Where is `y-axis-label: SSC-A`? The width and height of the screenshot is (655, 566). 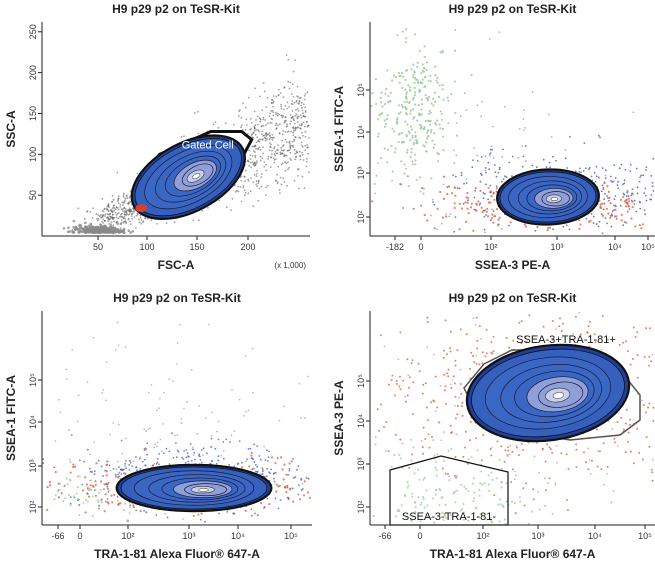
y-axis-label: SSC-A is located at coordinates (11, 129).